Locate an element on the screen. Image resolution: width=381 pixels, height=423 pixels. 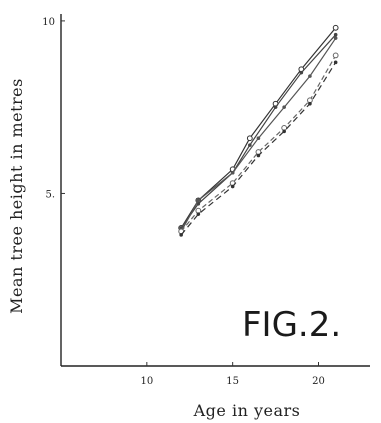
figure-label: FIG.2. is located at coordinates (291, 325).